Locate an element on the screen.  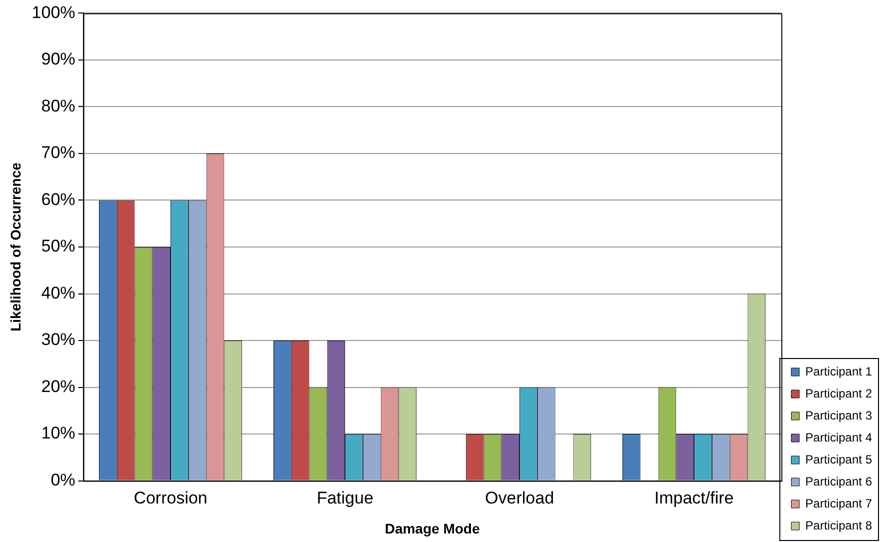
x-tick-label: Overload is located at coordinates (519, 498).